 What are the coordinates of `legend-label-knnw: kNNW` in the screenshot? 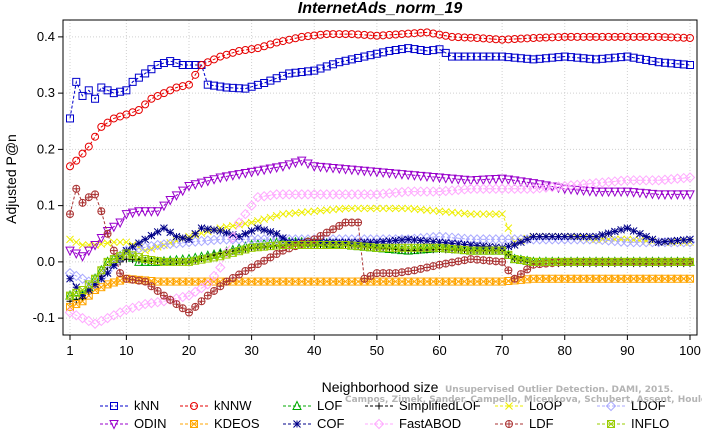 It's located at (233, 405).